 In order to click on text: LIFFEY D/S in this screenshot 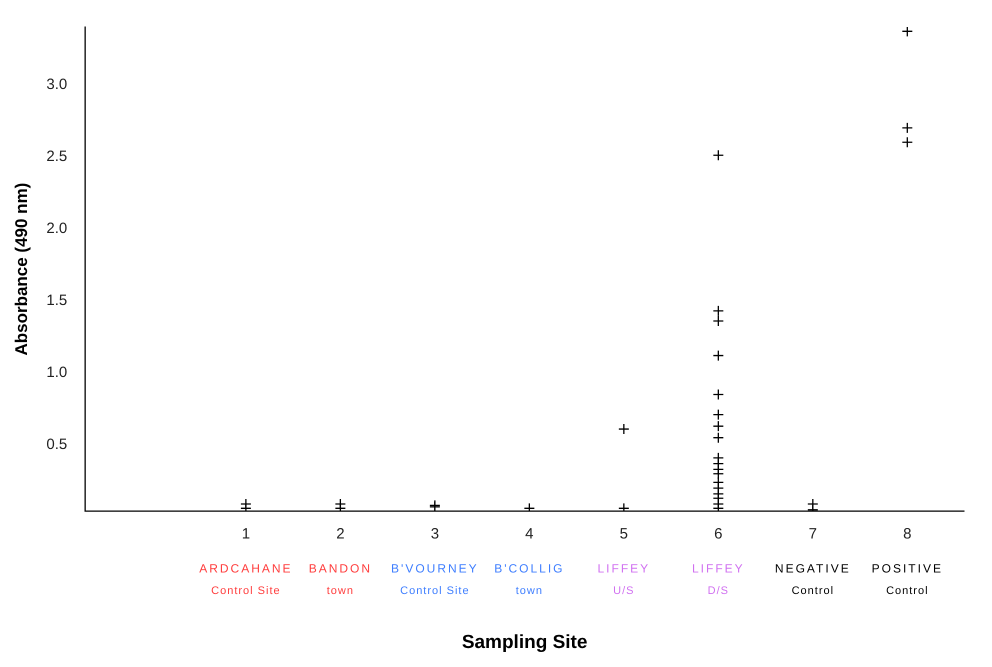, I will do `click(718, 580)`.